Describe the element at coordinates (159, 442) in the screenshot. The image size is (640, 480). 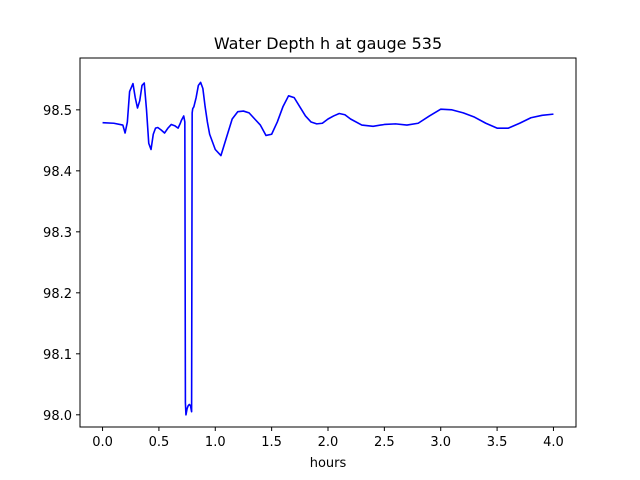
I see `x-tick-label: 0.5` at that location.